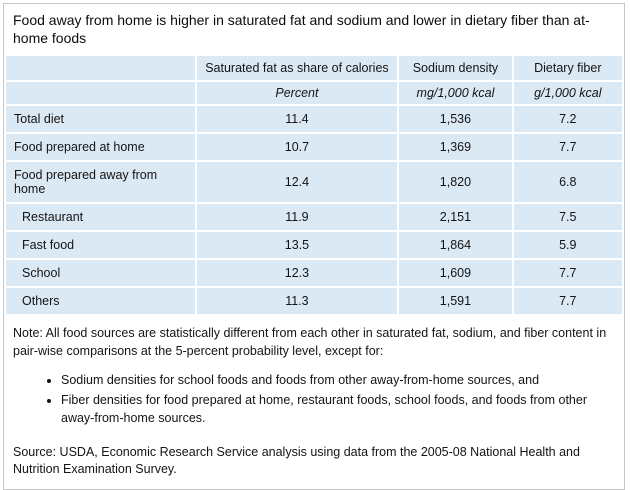 The image size is (630, 490). I want to click on cell-satfat: 11.3, so click(297, 300).